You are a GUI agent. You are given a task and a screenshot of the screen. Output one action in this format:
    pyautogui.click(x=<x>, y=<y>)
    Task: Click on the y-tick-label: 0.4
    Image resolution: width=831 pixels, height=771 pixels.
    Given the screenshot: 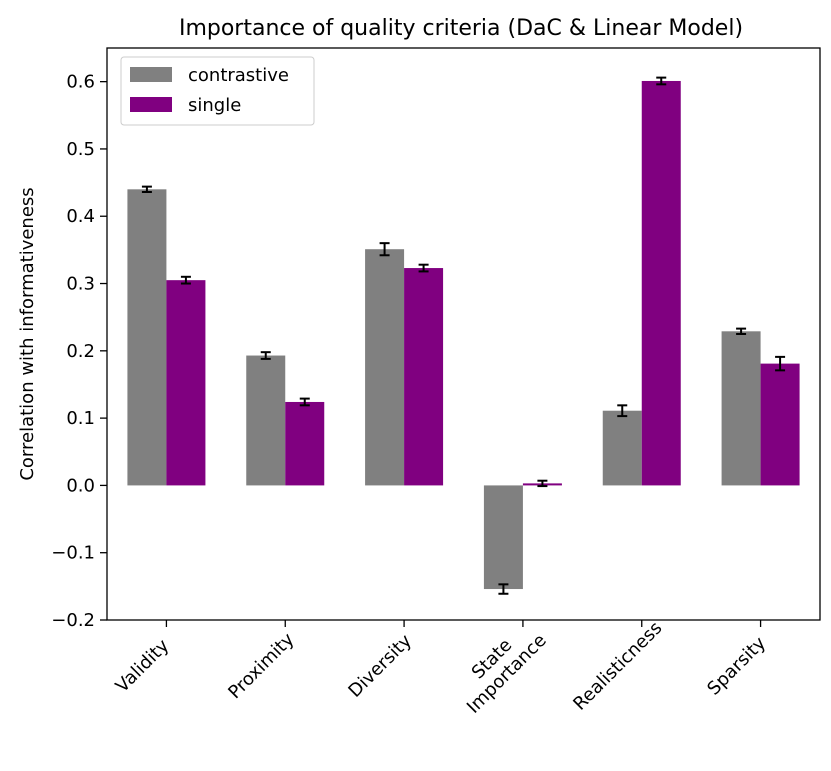 What is the action you would take?
    pyautogui.click(x=80, y=216)
    